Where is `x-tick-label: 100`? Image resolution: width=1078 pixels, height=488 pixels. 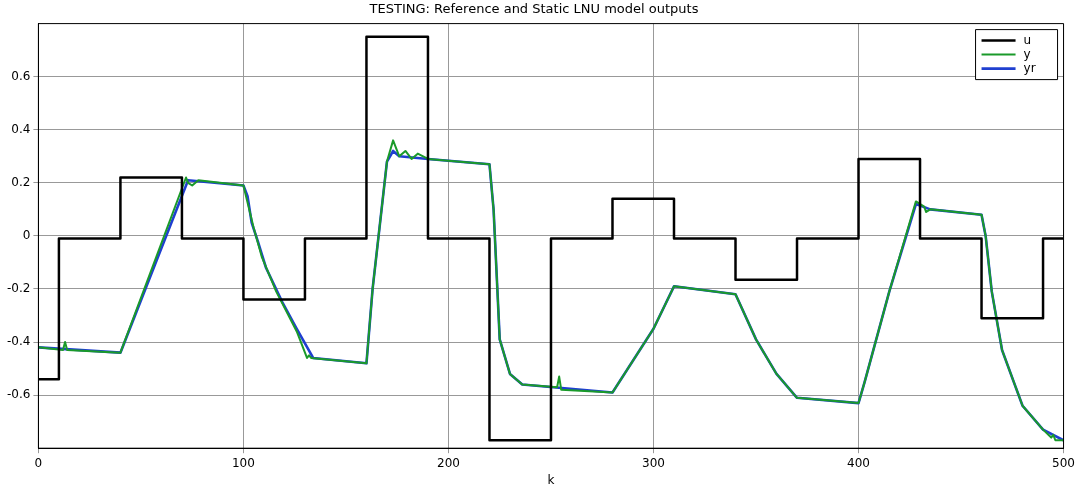 x-tick-label: 100 is located at coordinates (243, 462).